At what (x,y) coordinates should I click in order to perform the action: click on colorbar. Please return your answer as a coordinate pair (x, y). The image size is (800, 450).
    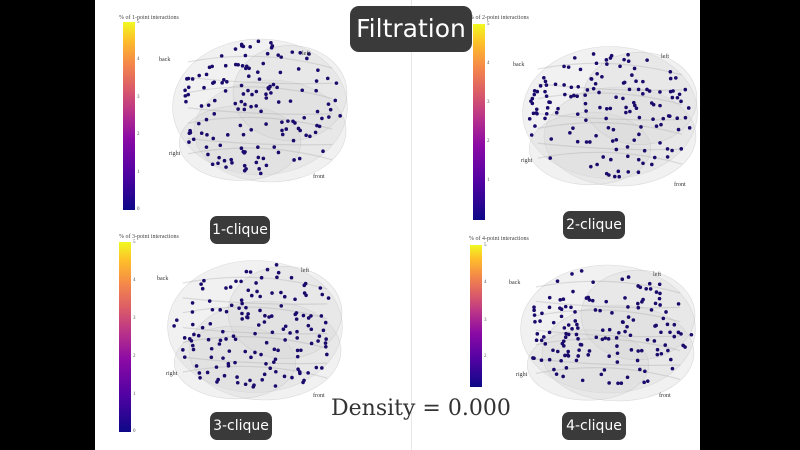
    Looking at the image, I should click on (479, 122).